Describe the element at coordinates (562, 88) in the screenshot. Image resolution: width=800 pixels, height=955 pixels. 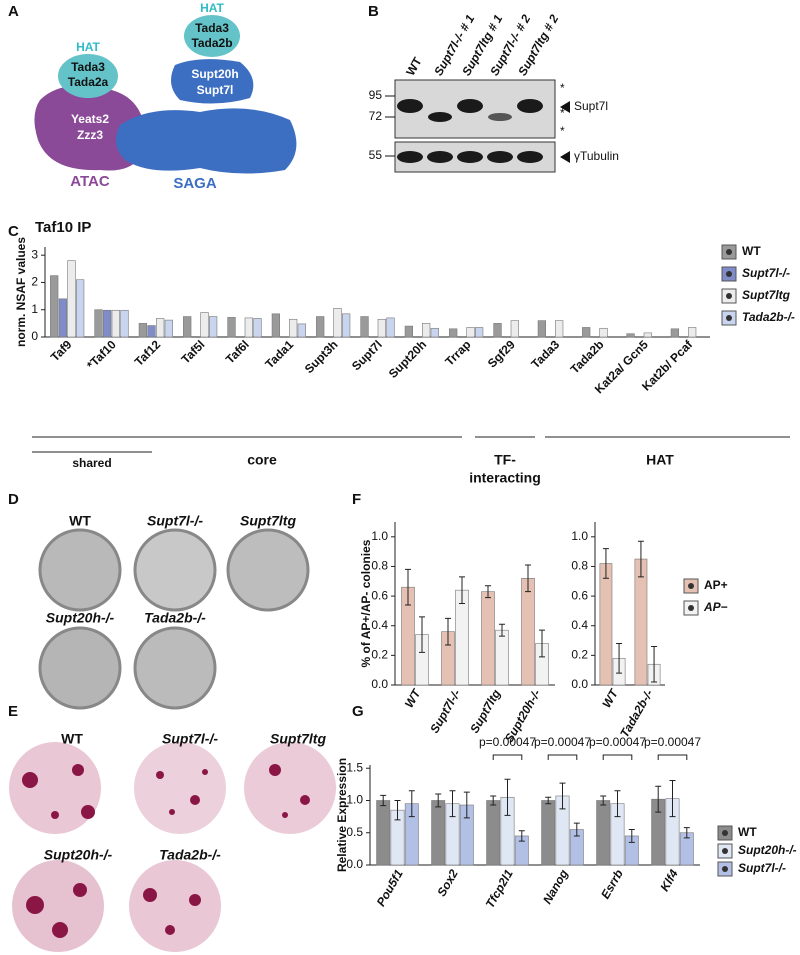
I see `asterisk: *` at that location.